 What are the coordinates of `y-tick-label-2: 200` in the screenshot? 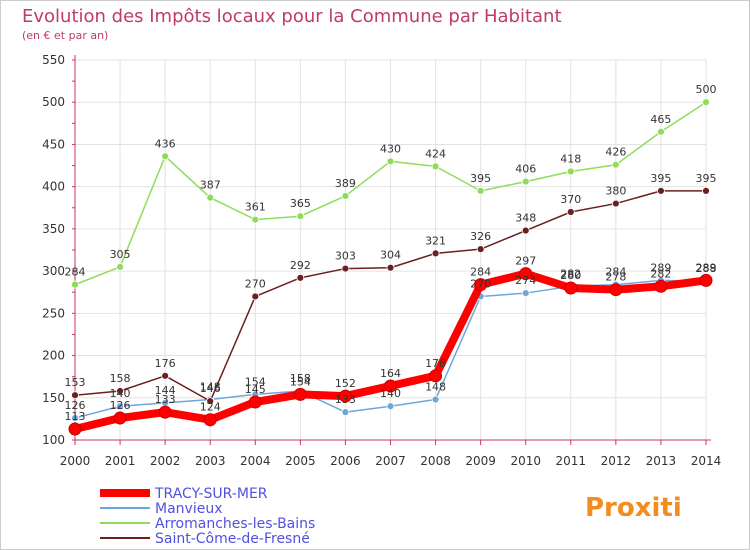 It's located at (53, 356).